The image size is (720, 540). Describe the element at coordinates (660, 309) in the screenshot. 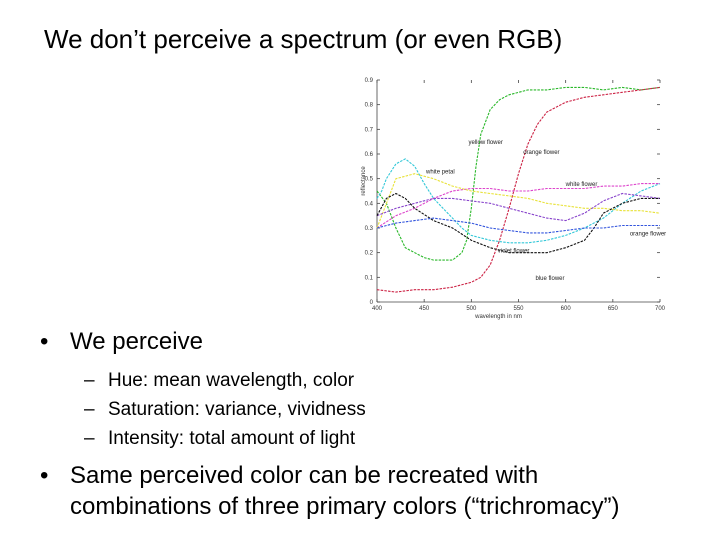

I see `x-tick-label: 700` at that location.